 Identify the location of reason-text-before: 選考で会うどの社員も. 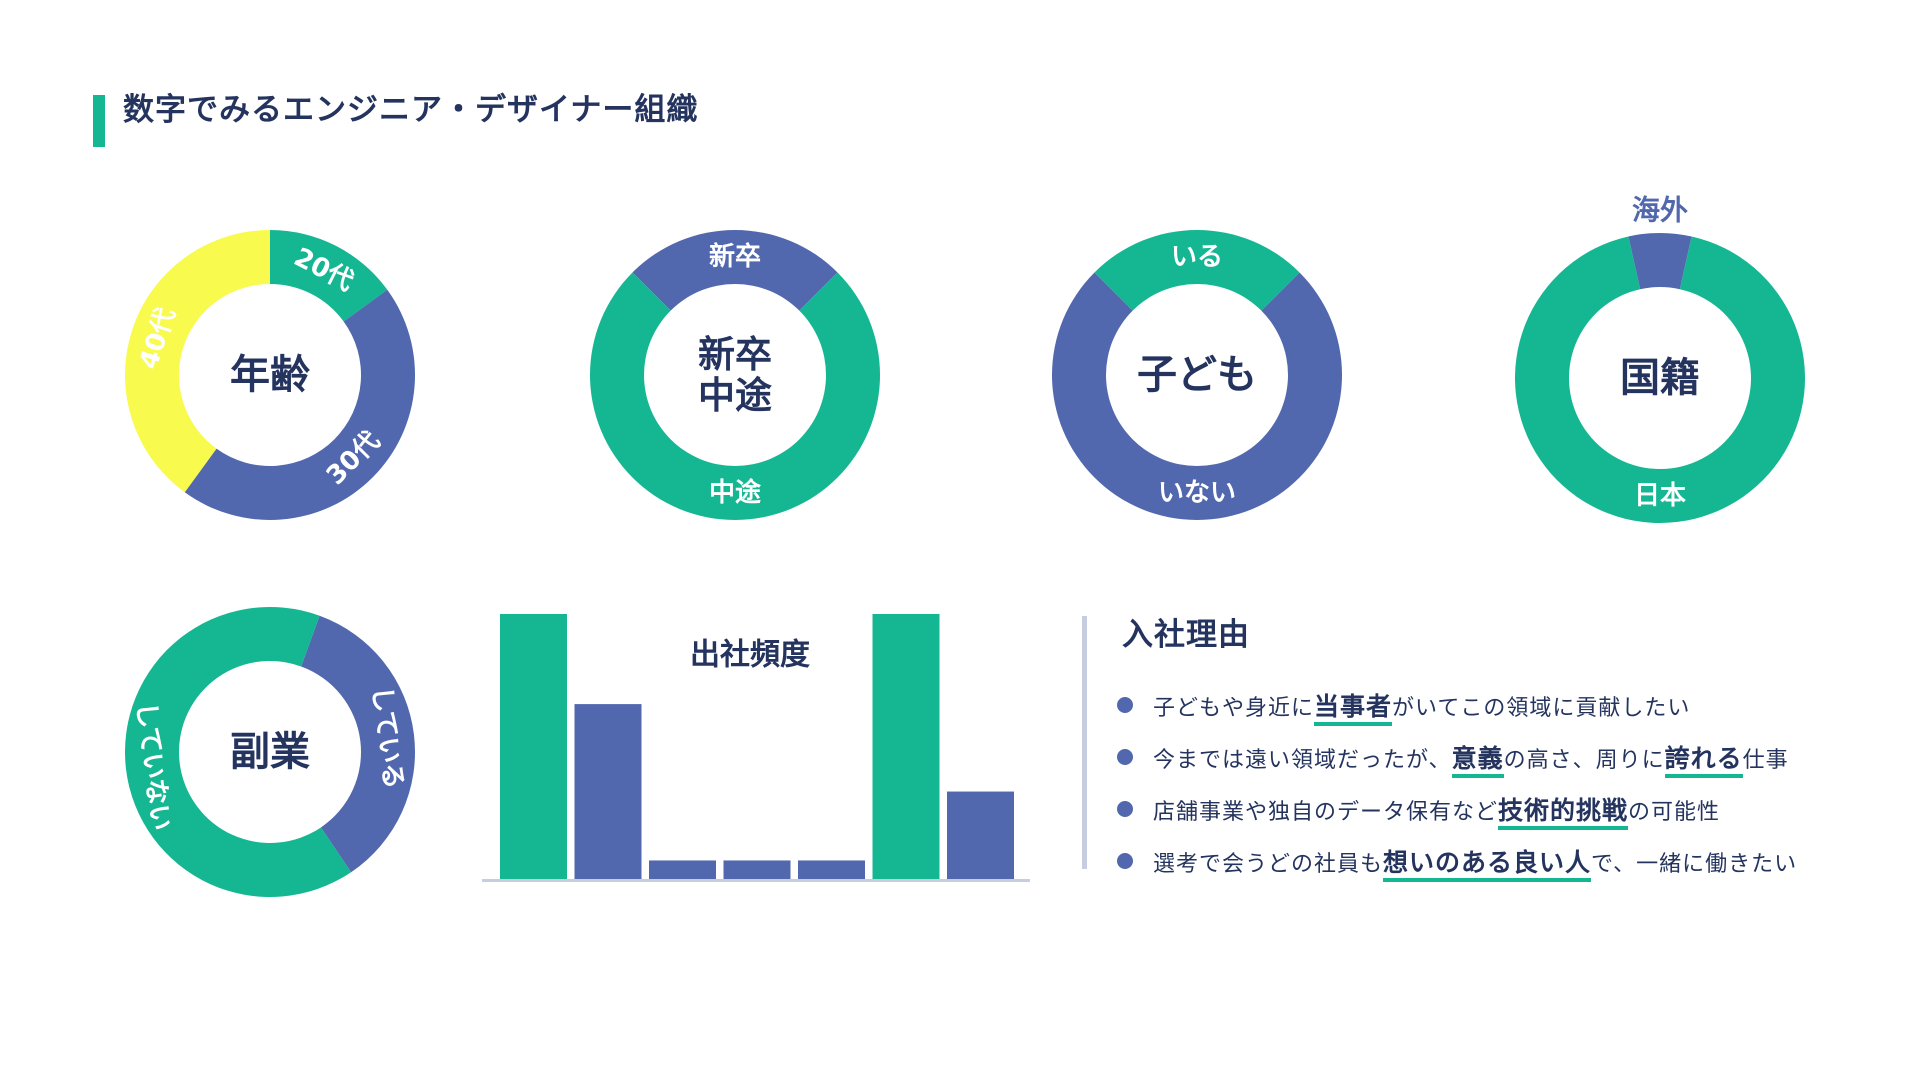
(1268, 864).